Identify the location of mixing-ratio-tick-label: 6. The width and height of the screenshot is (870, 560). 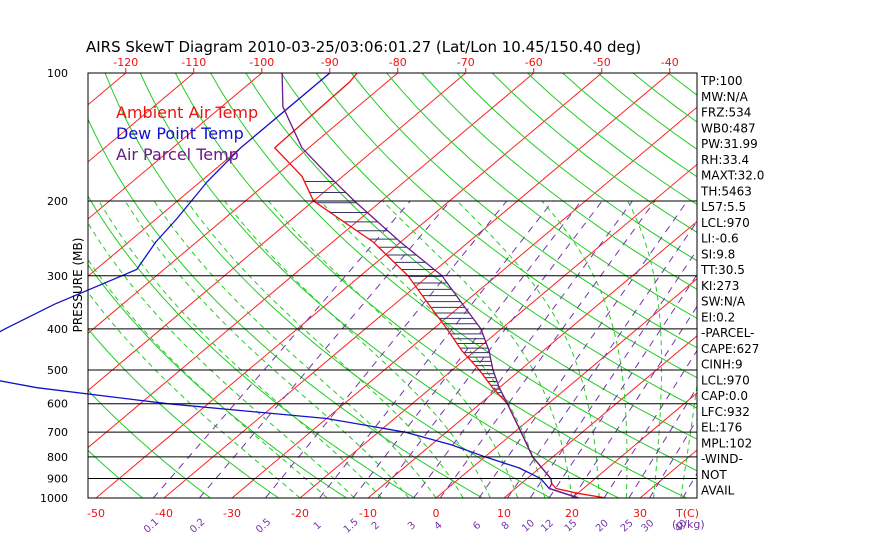
(477, 526).